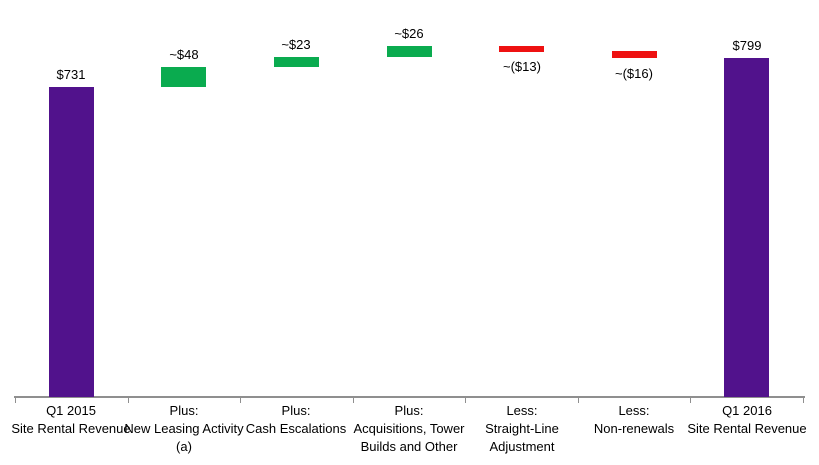 The width and height of the screenshot is (819, 465). What do you see at coordinates (184, 54) in the screenshot?
I see `bar-value-label: ~$48` at bounding box center [184, 54].